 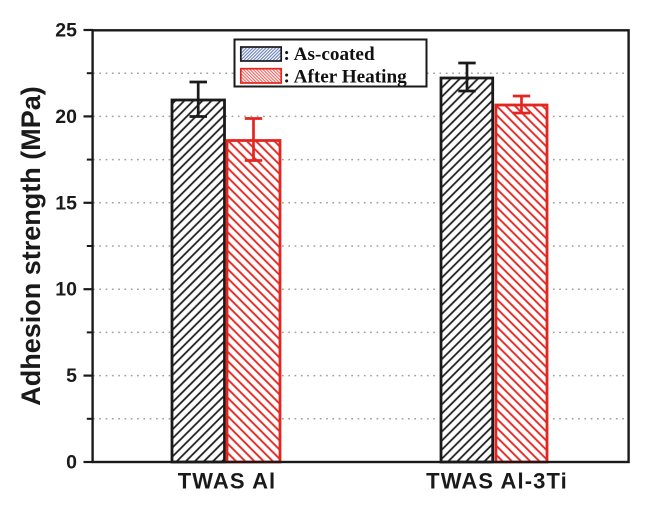 I want to click on svg-text: 0, so click(x=71, y=463).